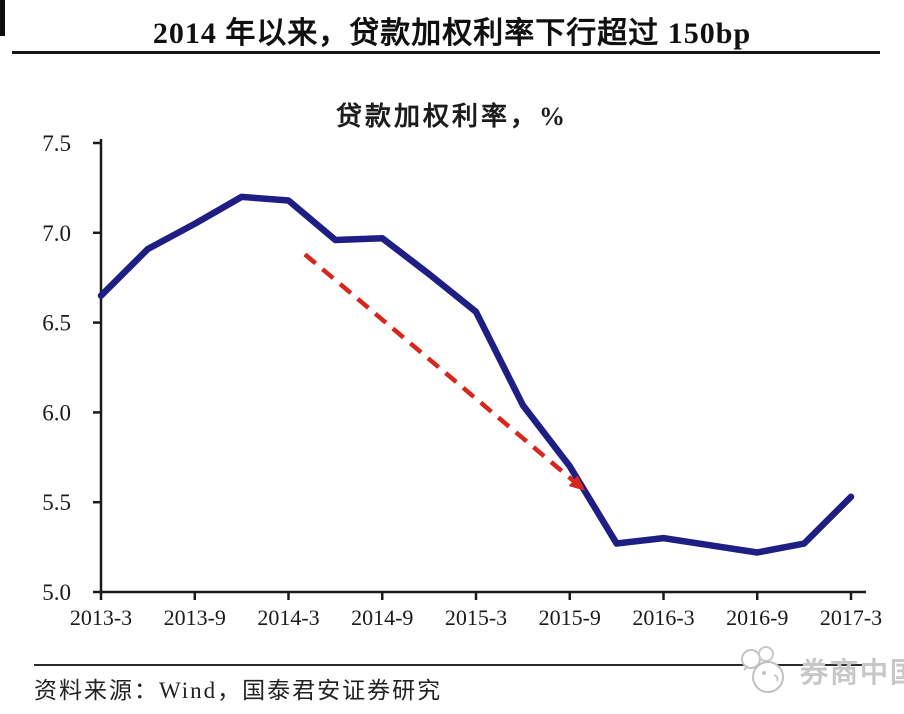 The image size is (904, 714). What do you see at coordinates (852, 673) in the screenshot?
I see `watermark-text: 券商中国` at bounding box center [852, 673].